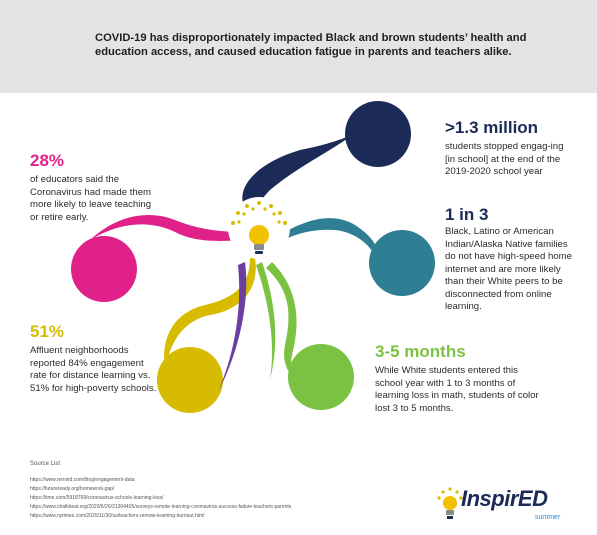 The width and height of the screenshot is (597, 535). Describe the element at coordinates (402, 263) in the screenshot. I see `teal-circle` at that location.